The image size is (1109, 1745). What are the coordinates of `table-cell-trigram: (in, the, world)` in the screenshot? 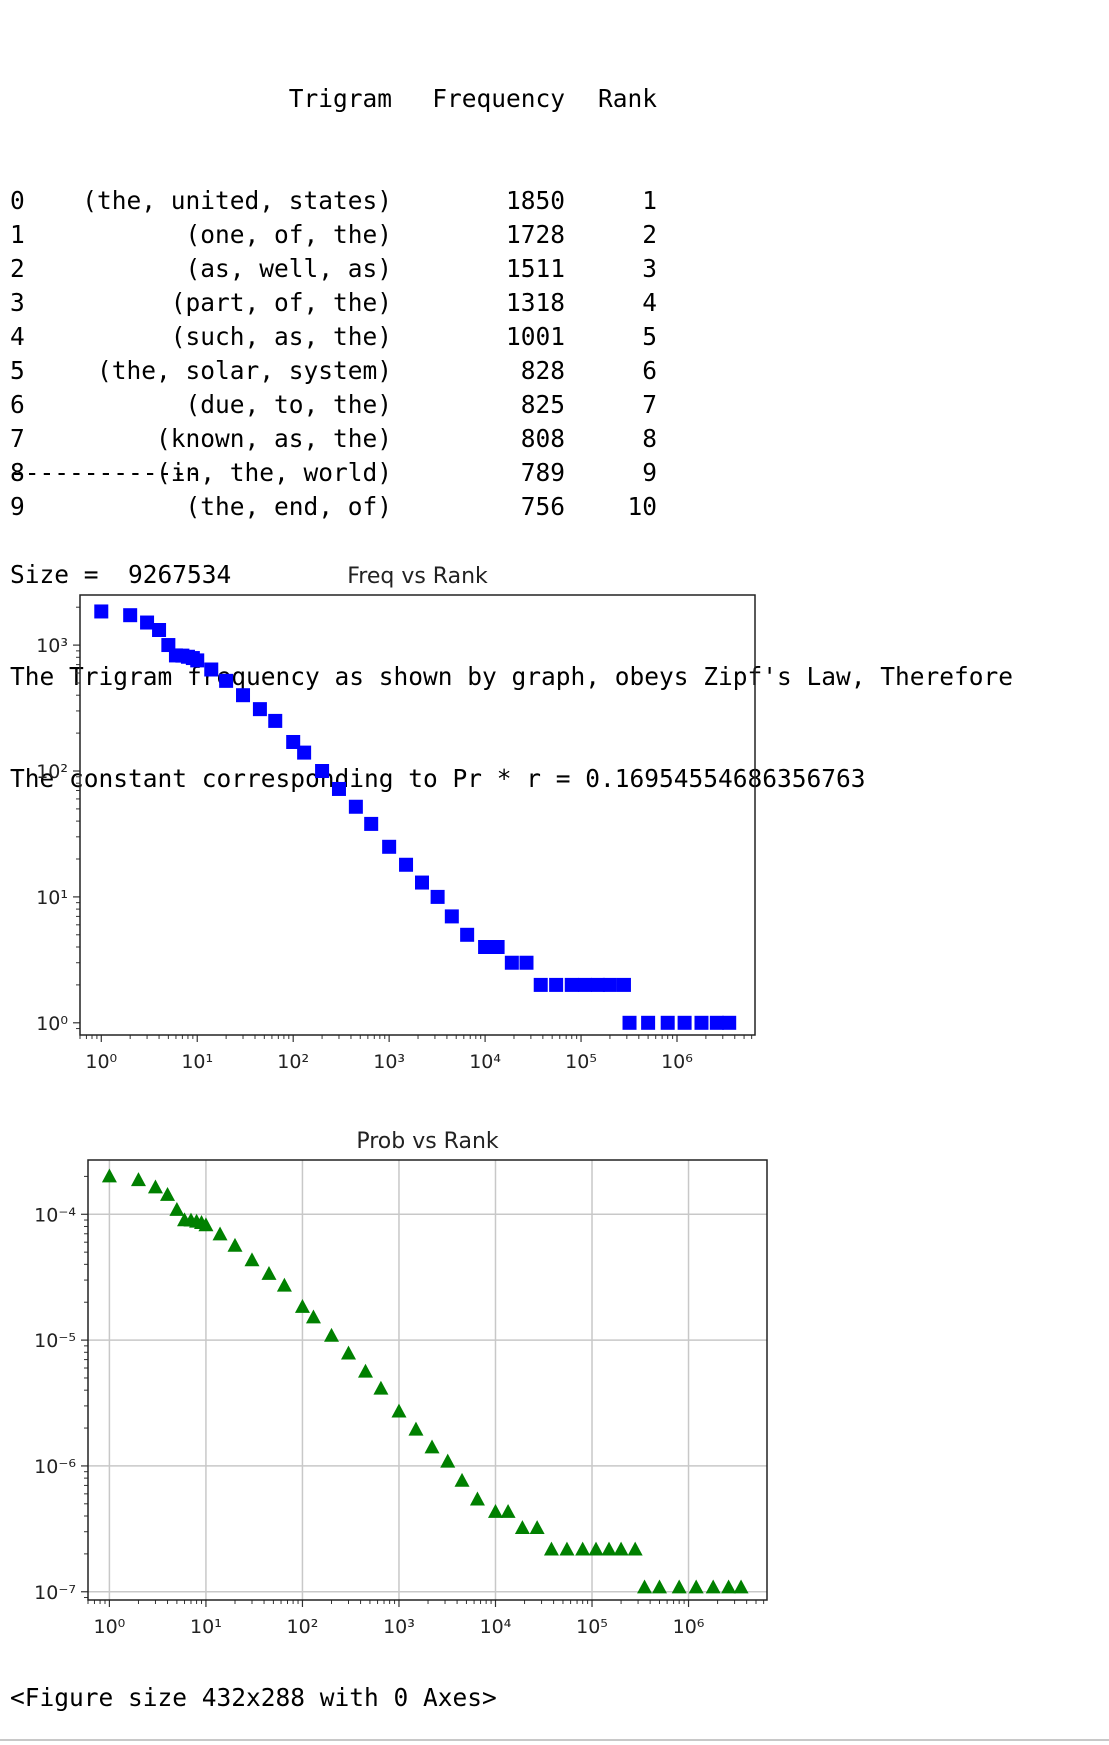 It's located at (273, 472).